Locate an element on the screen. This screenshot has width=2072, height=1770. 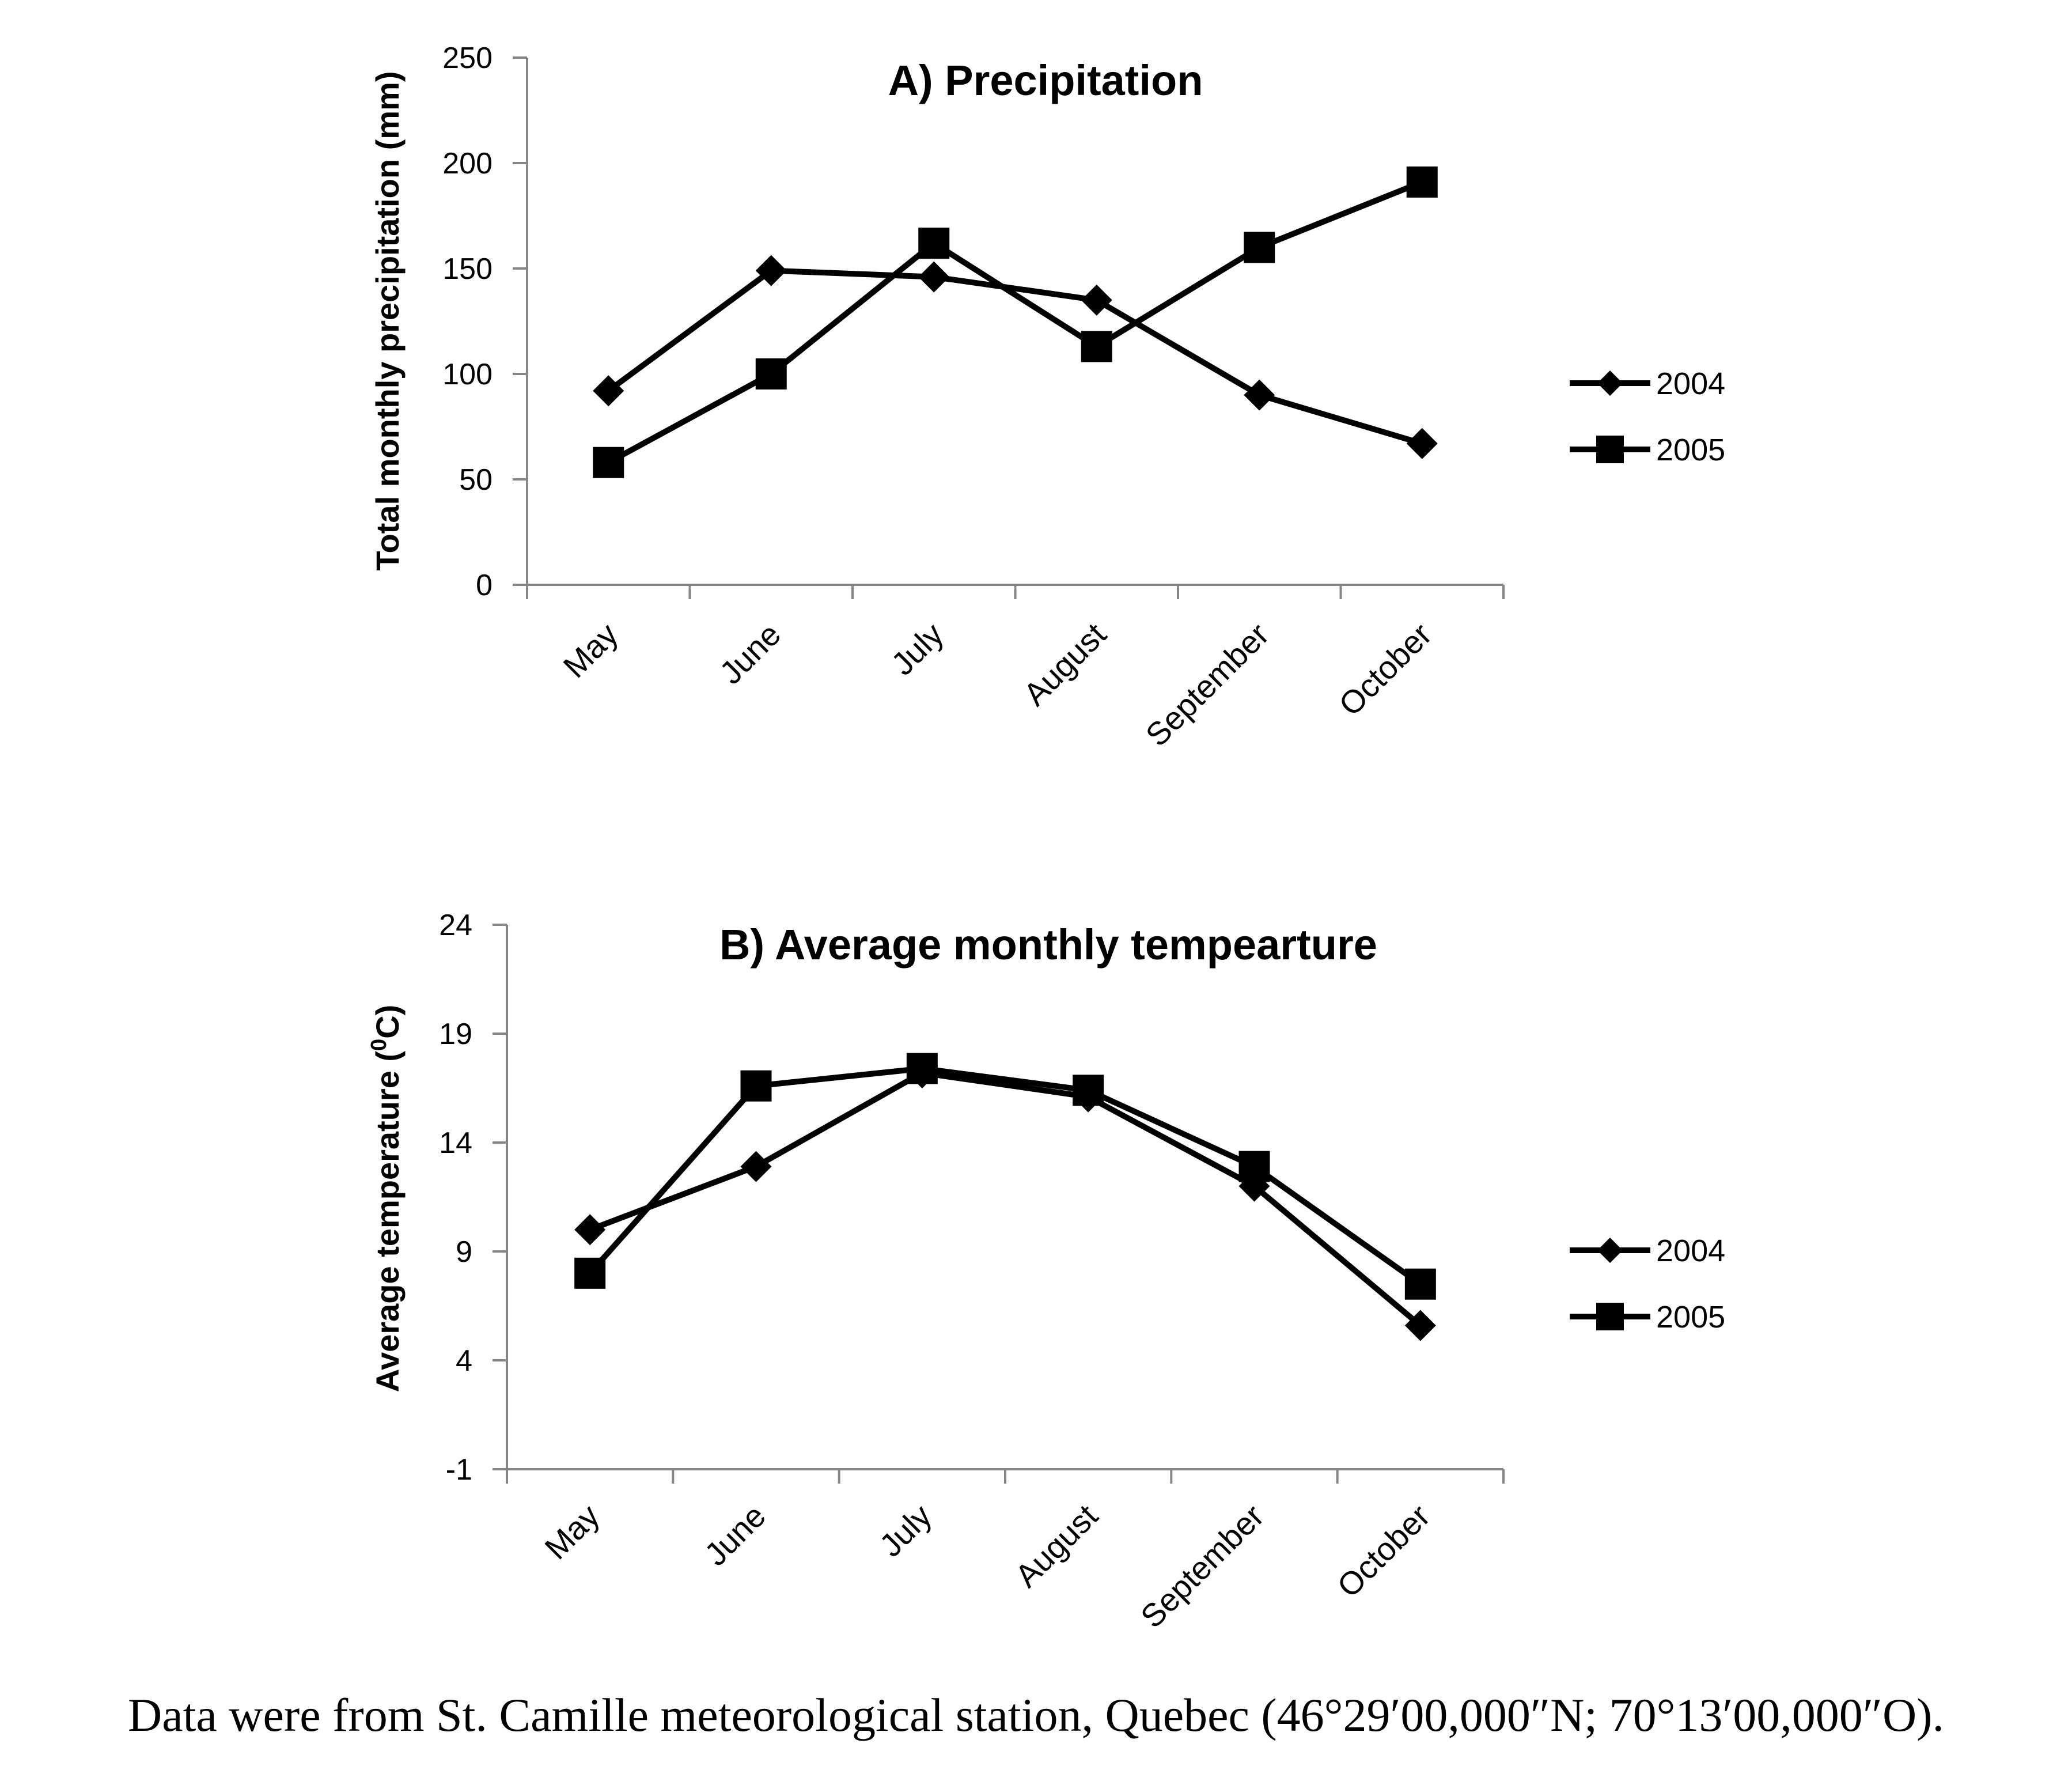
y-axis-label-prefix: Average temperature ( is located at coordinates (388, 1222).